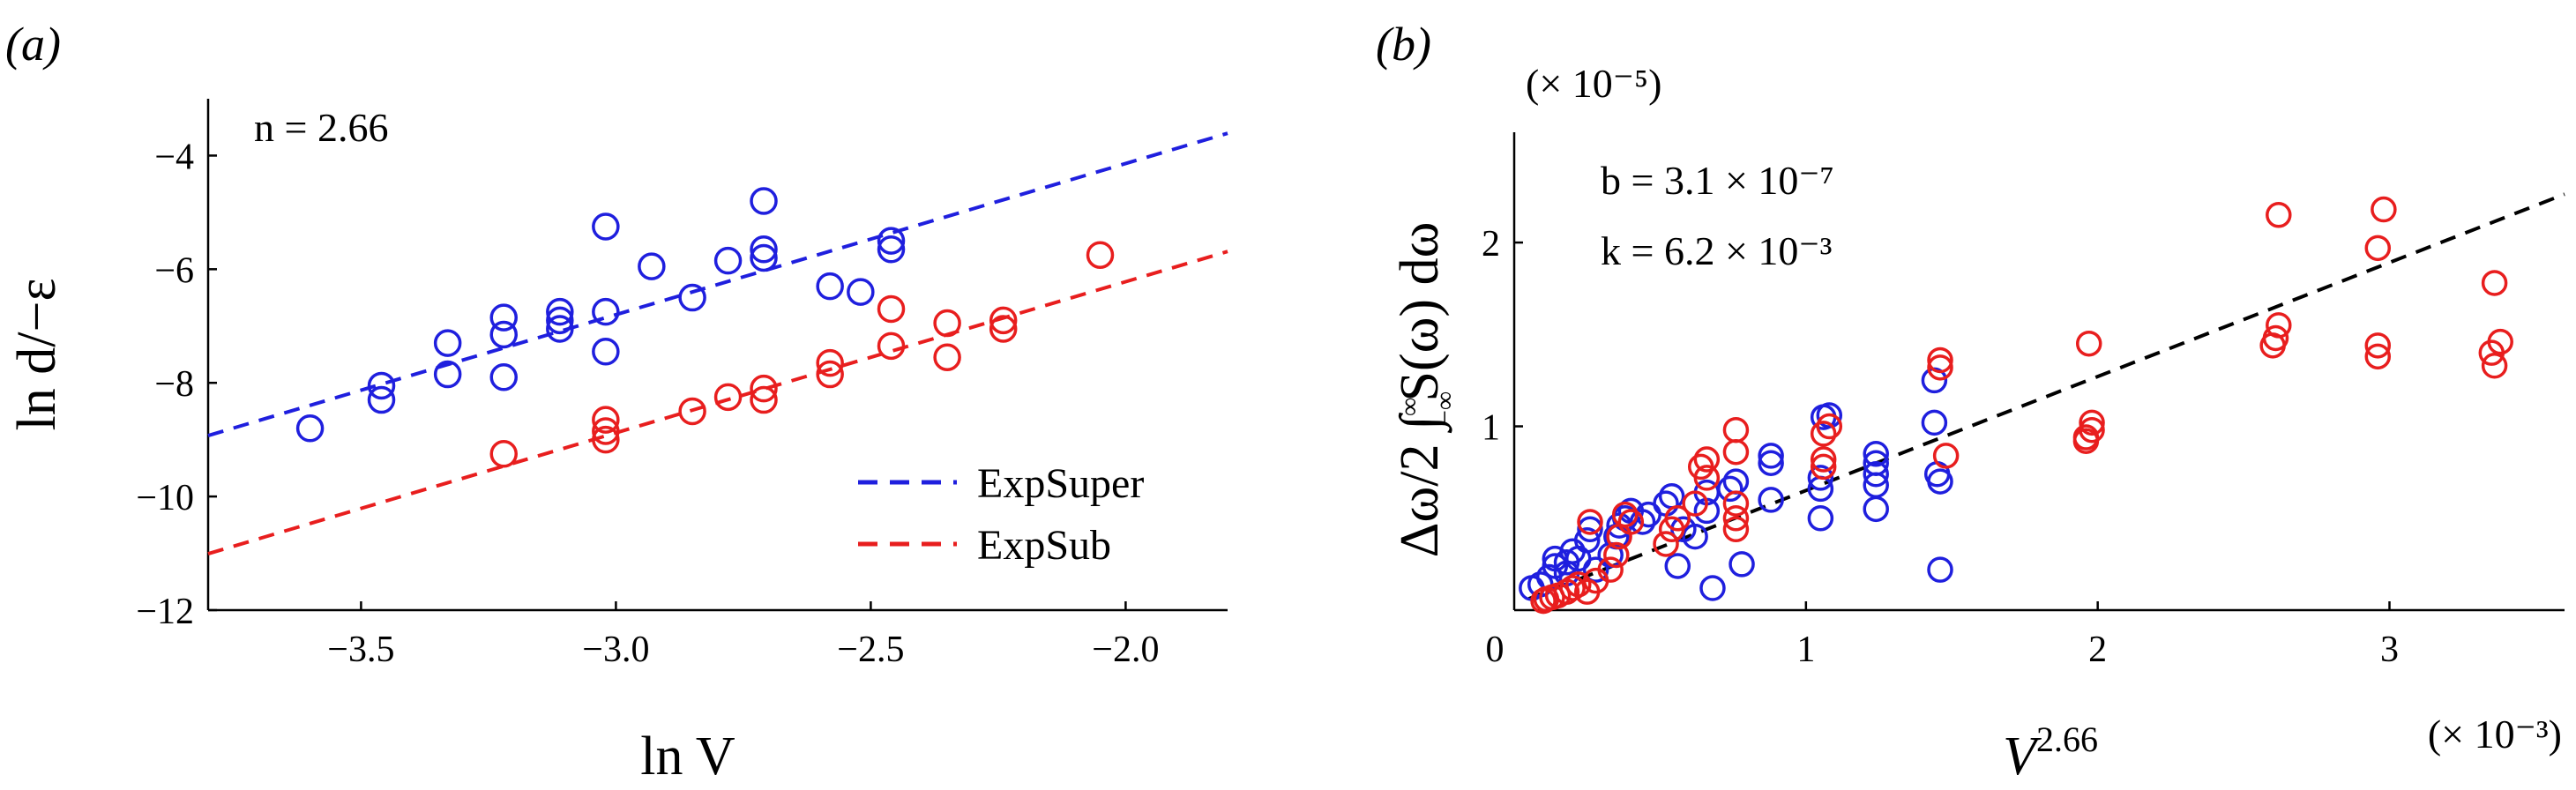 The image size is (2576, 790). I want to click on panel-b-y-label-group: Δω/2 ∫ S(ω) dω ∞ −∞, so click(1425, 390).